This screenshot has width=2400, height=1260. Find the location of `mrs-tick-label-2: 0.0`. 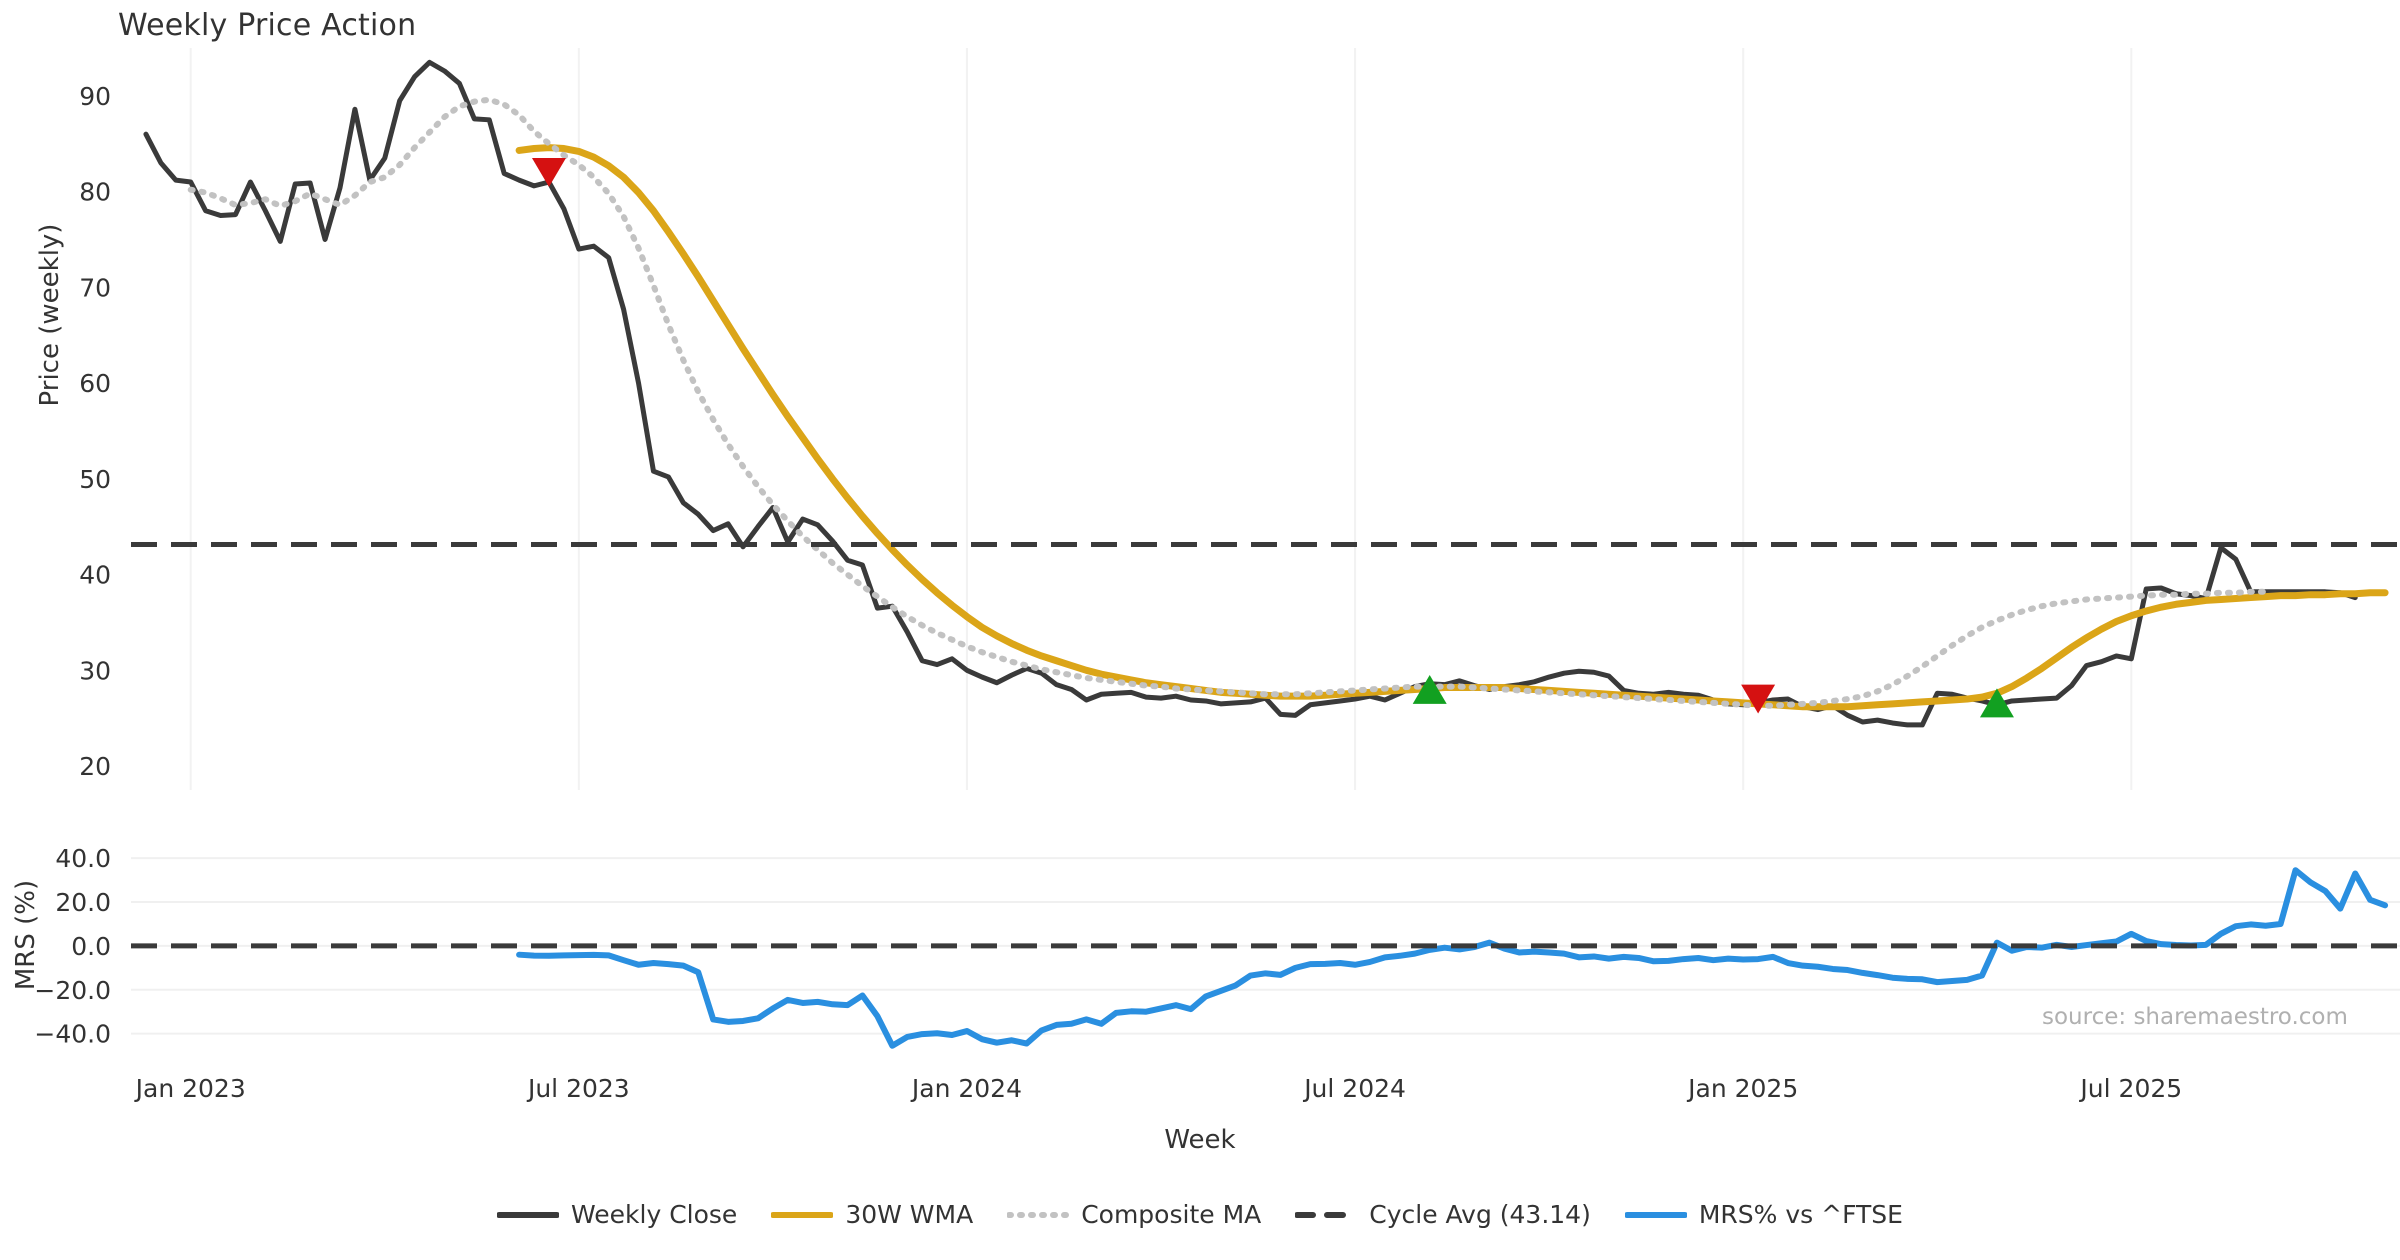

mrs-tick-label-2: 0.0 is located at coordinates (91, 946).